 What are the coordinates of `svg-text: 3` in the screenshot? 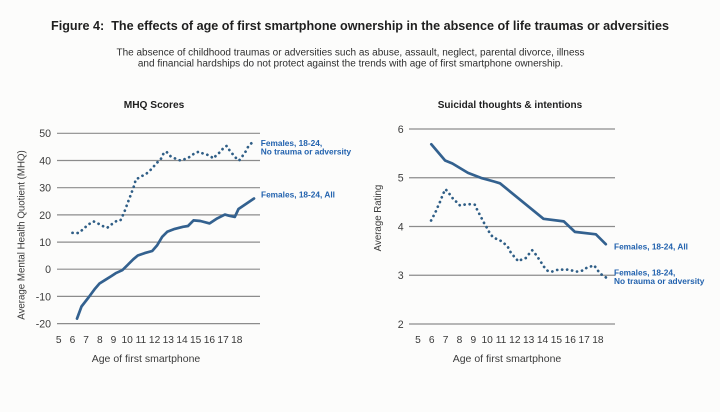 It's located at (401, 276).